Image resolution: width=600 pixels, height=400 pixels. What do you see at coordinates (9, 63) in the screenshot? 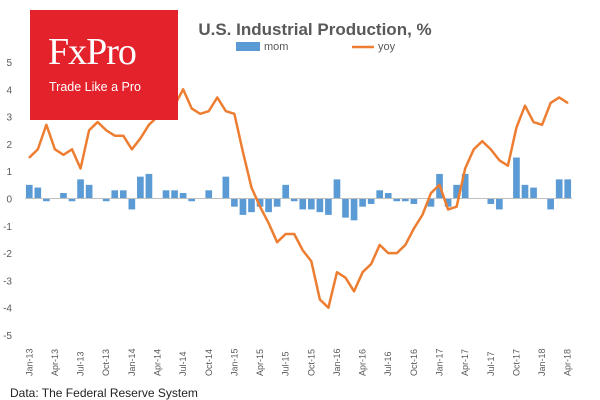
I see `y-tick-label: 5` at bounding box center [9, 63].